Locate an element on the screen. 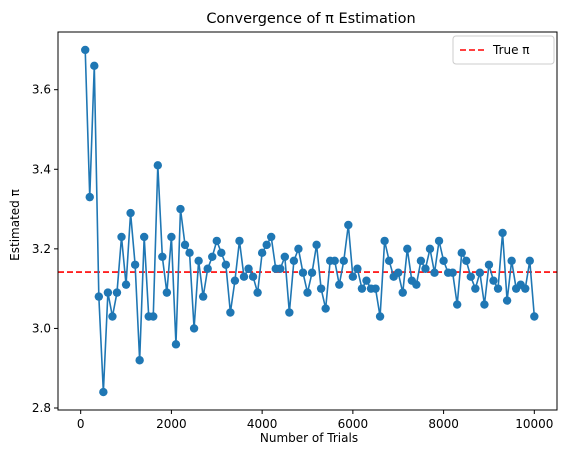 The height and width of the screenshot is (455, 567). chart-title: Convergence of π Estimation is located at coordinates (310, 19).